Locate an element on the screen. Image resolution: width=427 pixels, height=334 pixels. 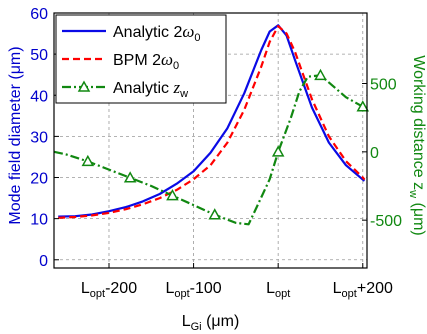
y-left-tick-label: 30 is located at coordinates (39, 137).